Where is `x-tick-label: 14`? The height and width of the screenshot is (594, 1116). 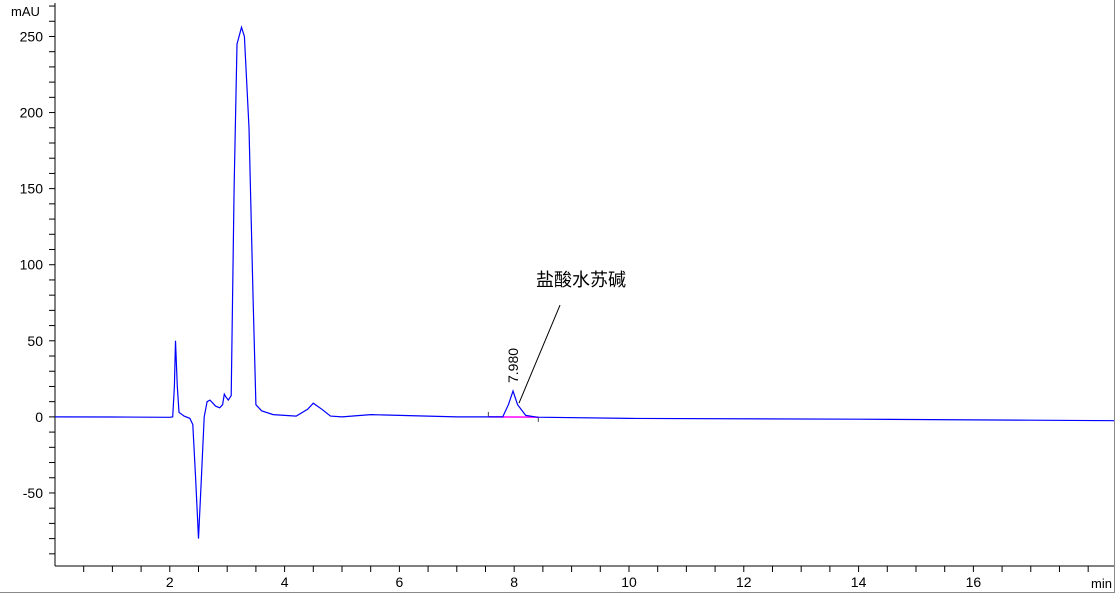 x-tick-label: 14 is located at coordinates (859, 582).